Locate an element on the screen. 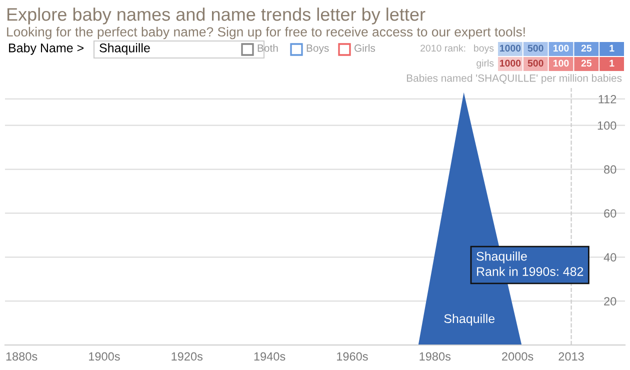  x-tick-label: 1980s is located at coordinates (435, 356).